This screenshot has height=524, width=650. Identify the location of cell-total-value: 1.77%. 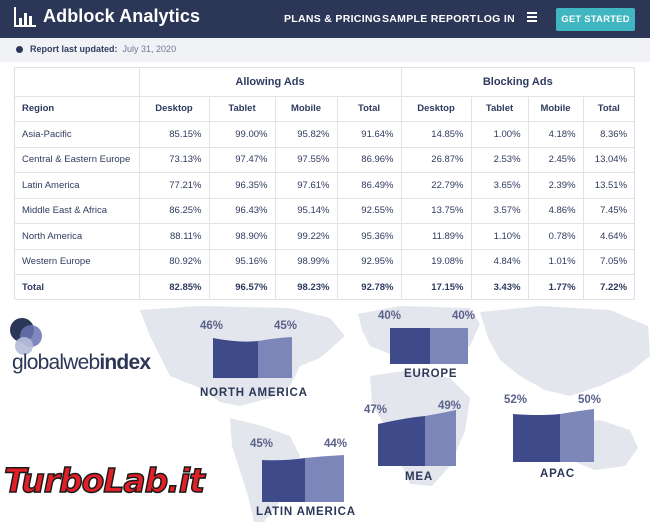
(556, 287).